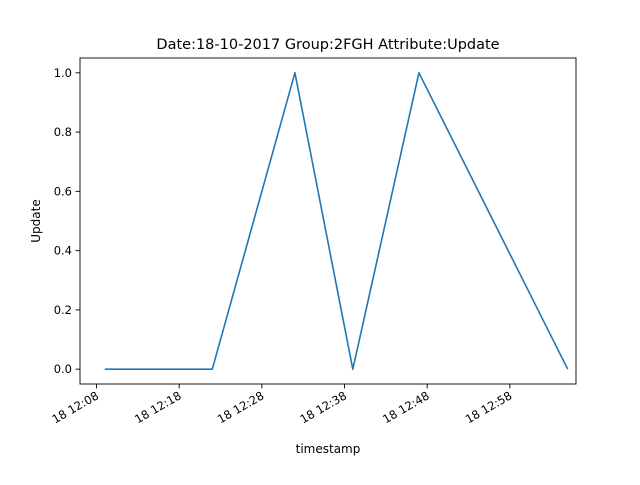  I want to click on y-axis: 0.0 0.2 0.4 0.6 0.8 1.0, so click(67, 221).